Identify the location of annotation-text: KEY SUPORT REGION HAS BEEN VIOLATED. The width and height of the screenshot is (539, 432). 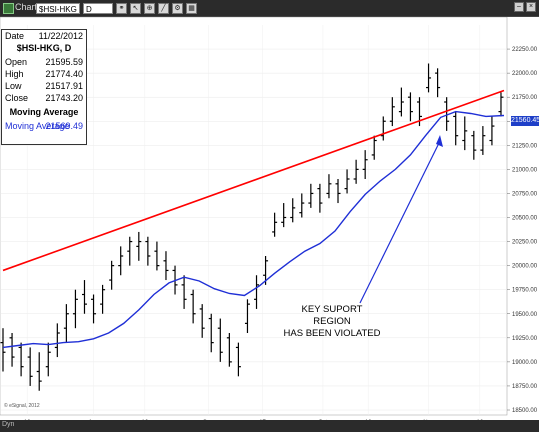
(332, 322).